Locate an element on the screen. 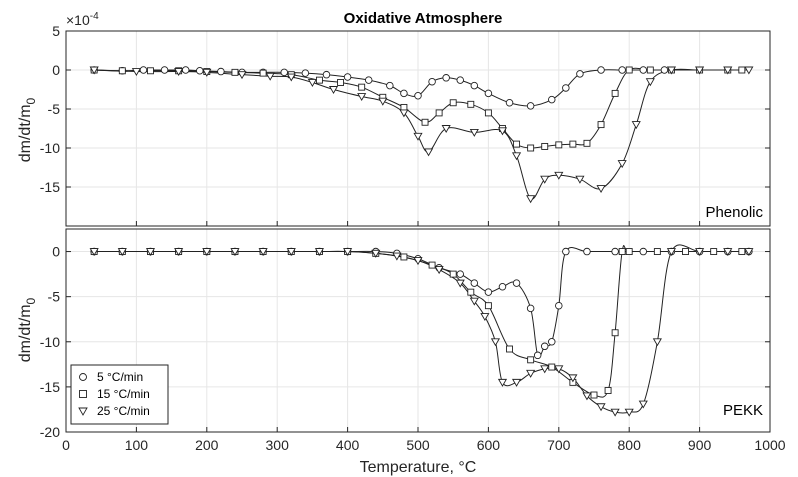  x-tick-label: 600 is located at coordinates (489, 445).